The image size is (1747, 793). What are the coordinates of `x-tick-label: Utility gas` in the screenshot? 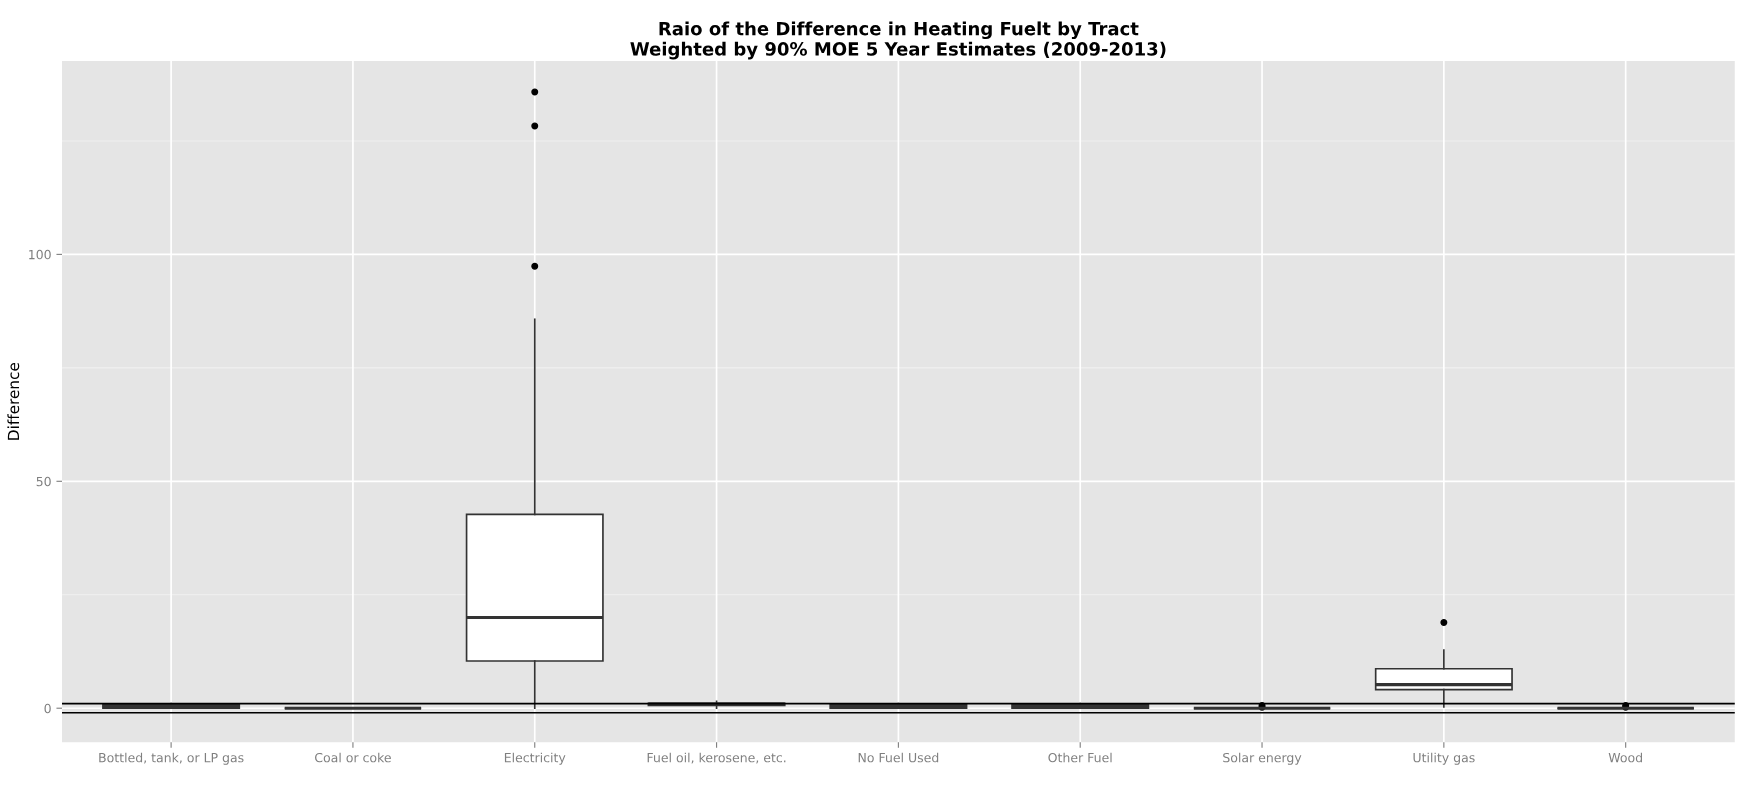 It's located at (1444, 758).